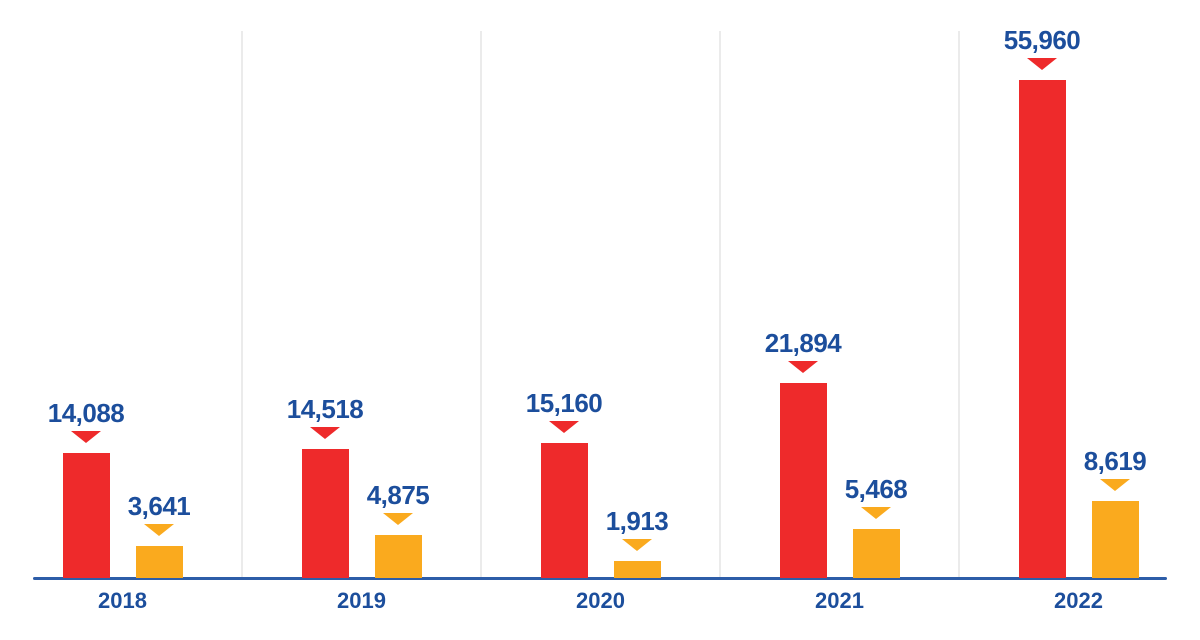  Describe the element at coordinates (564, 427) in the screenshot. I see `down-triangle-marker-red-2020` at that location.